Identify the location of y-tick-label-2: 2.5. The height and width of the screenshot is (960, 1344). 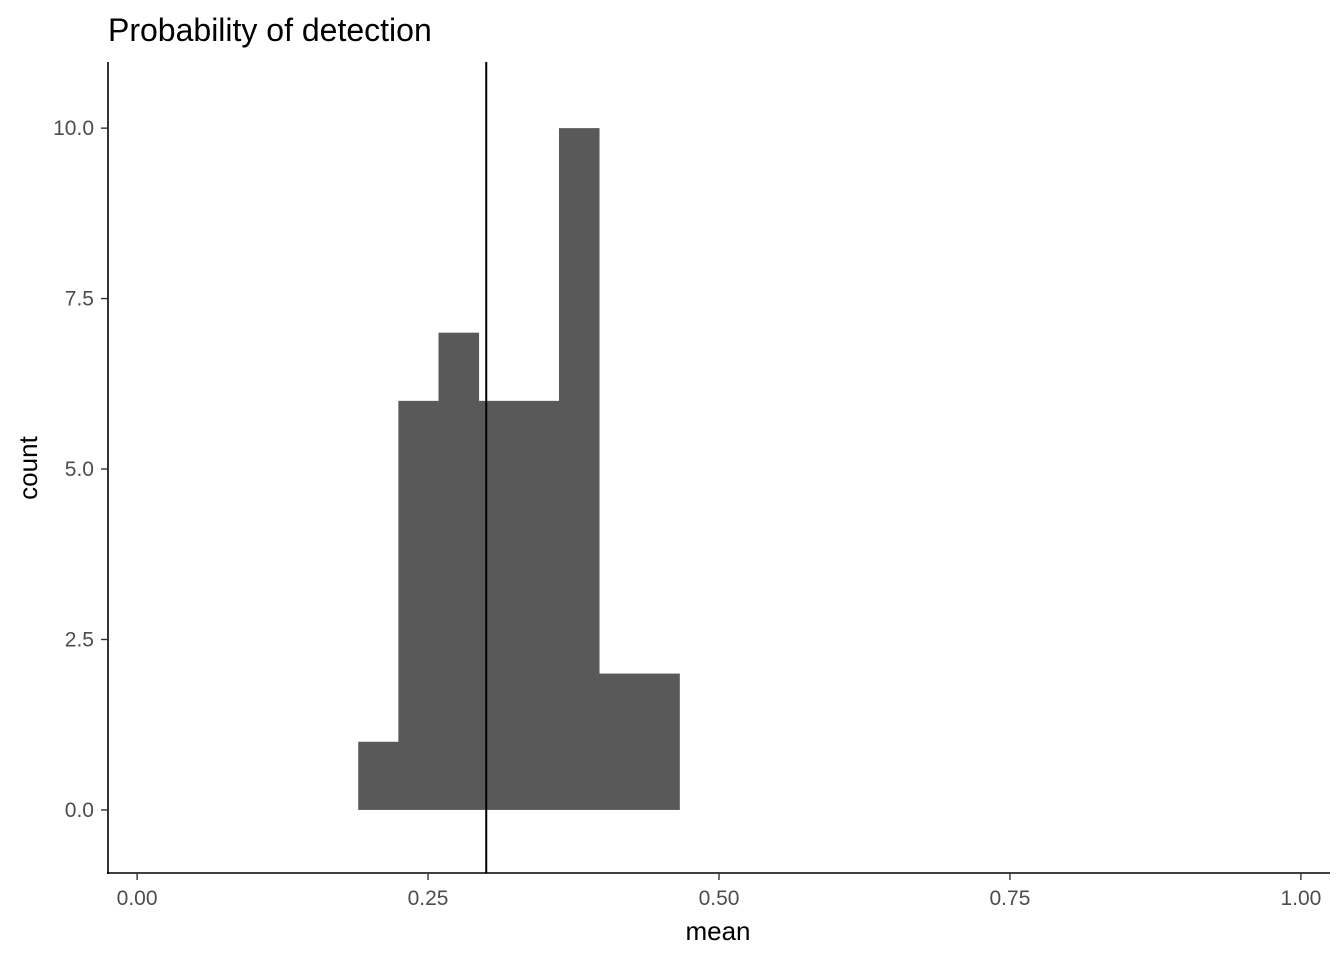
(79, 639).